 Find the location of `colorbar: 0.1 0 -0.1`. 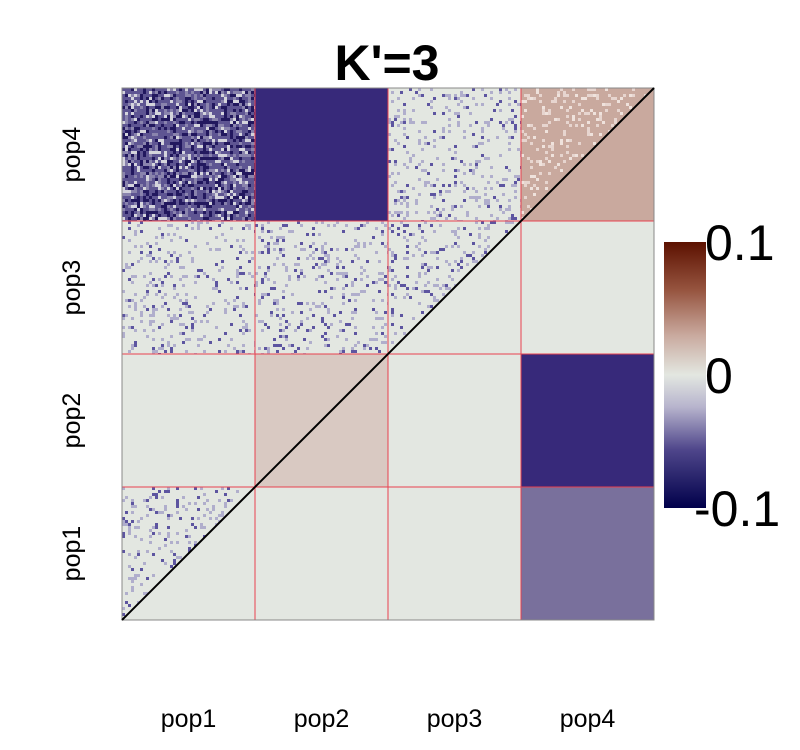

colorbar: 0.1 0 -0.1 is located at coordinates (722, 376).